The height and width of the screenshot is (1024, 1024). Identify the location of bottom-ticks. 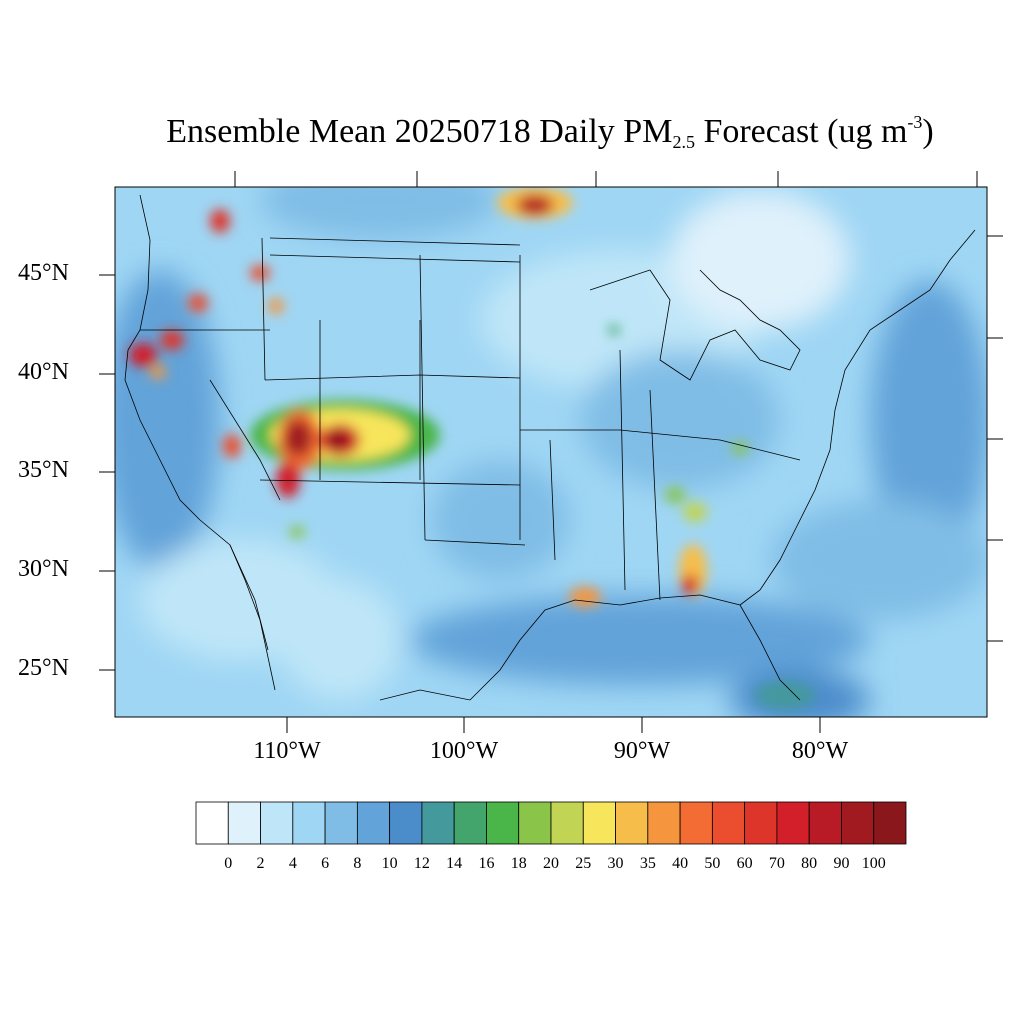
(553, 725).